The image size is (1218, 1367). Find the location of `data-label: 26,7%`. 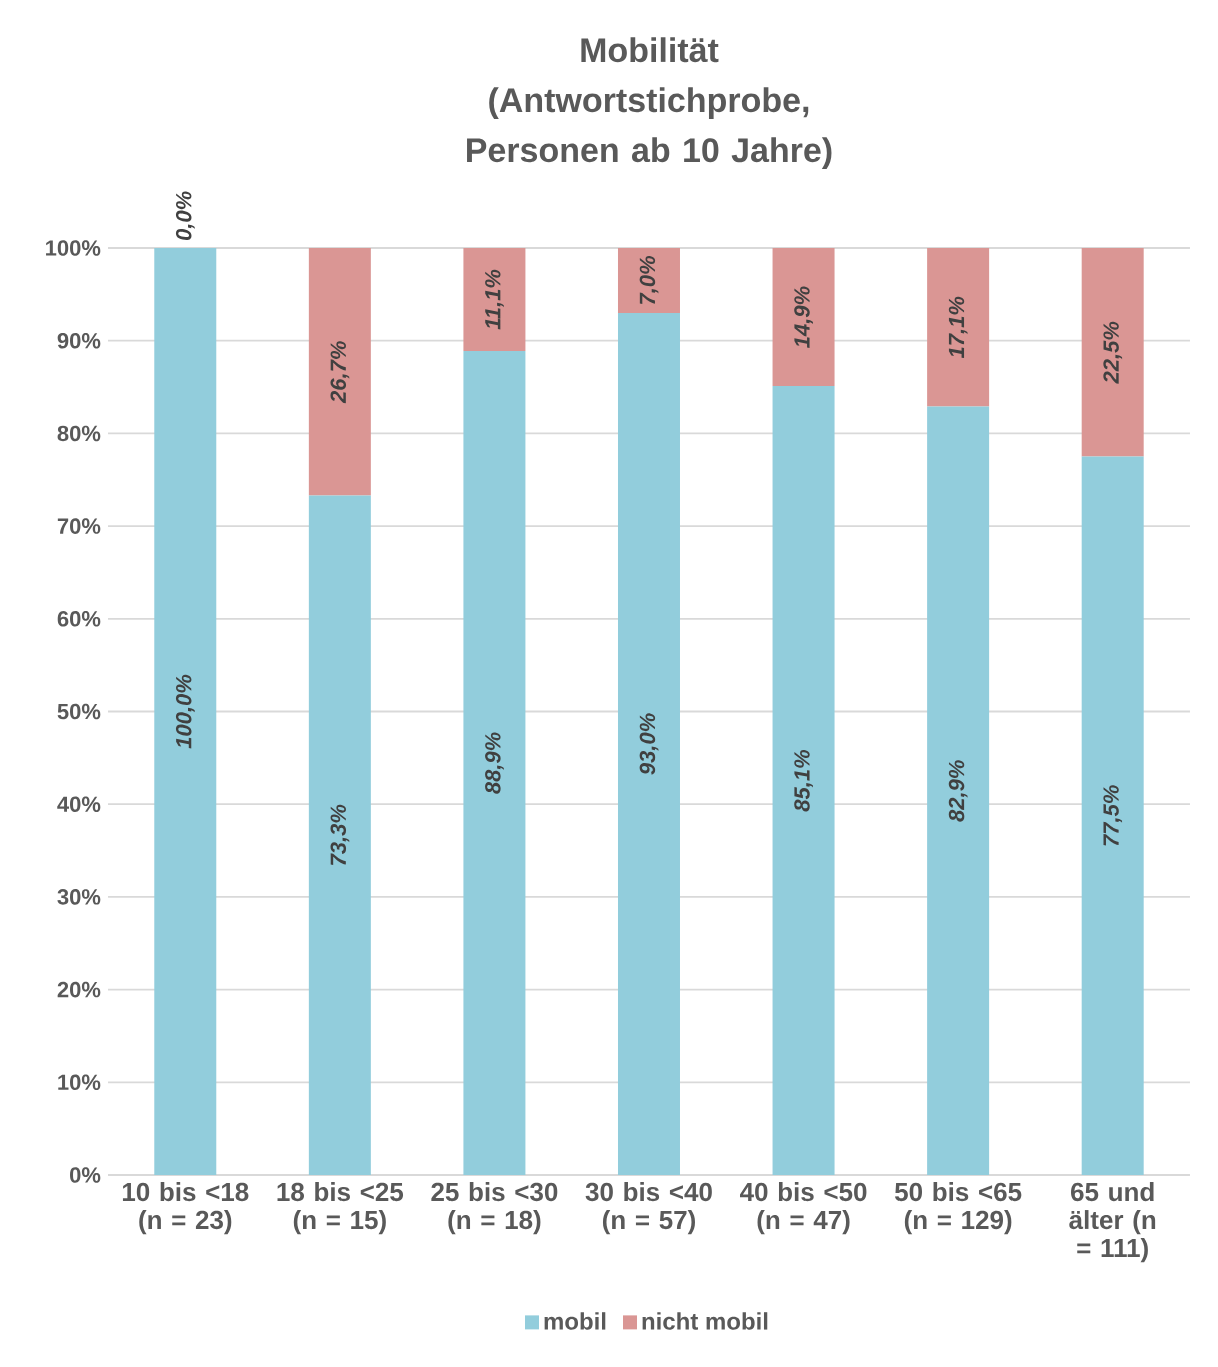

data-label: 26,7% is located at coordinates (340, 372).